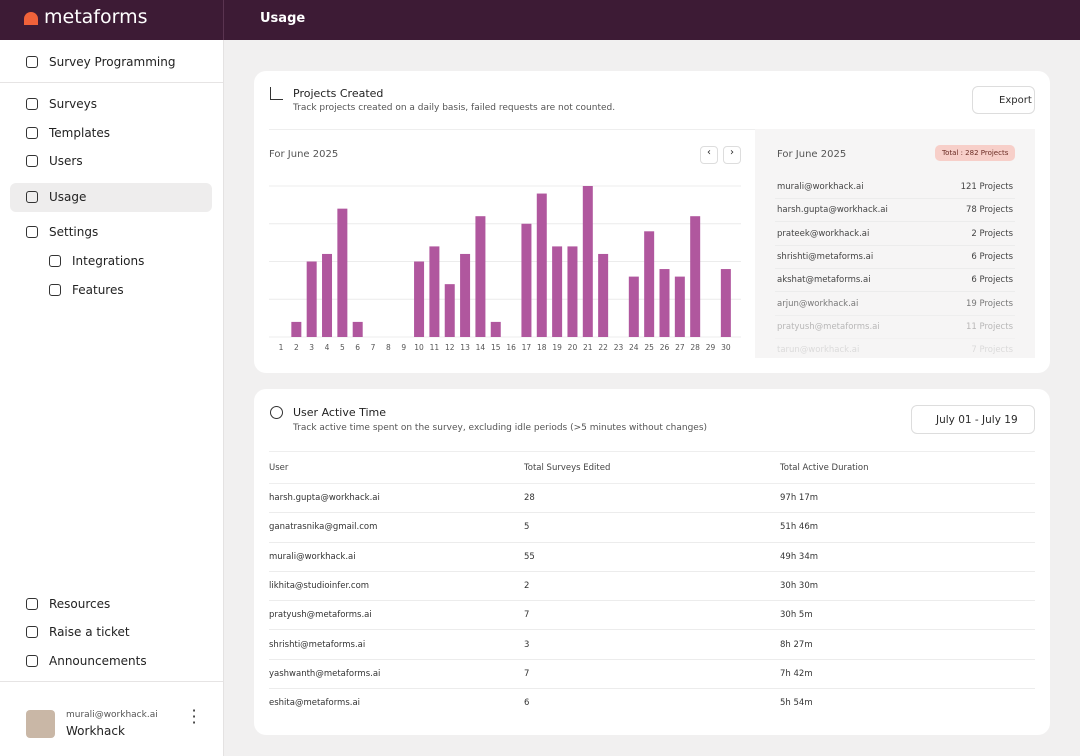 The height and width of the screenshot is (756, 1080). I want to click on table-cell: harsh.gupta@workhack.ai, so click(324, 498).